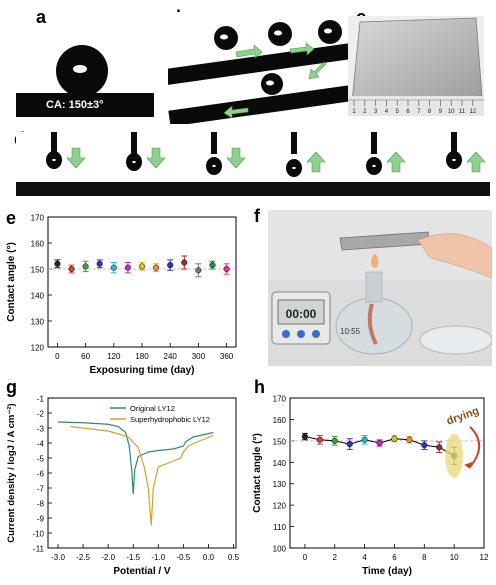 This screenshot has height=585, width=496. Describe the element at coordinates (279, 527) in the screenshot. I see `y-tick-label: 110` at that location.